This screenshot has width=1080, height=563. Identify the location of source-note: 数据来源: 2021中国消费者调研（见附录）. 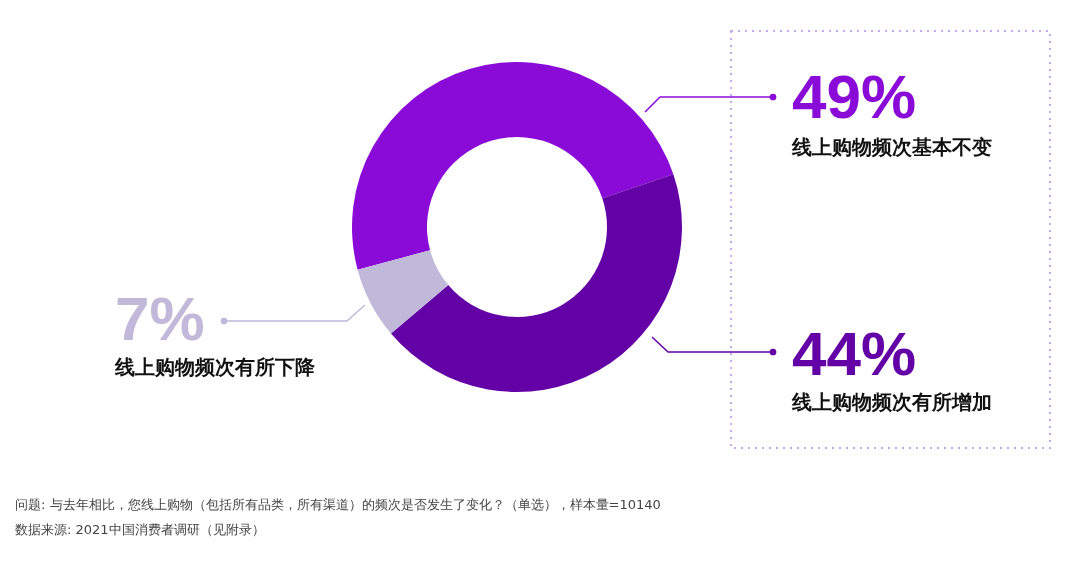
(140, 529).